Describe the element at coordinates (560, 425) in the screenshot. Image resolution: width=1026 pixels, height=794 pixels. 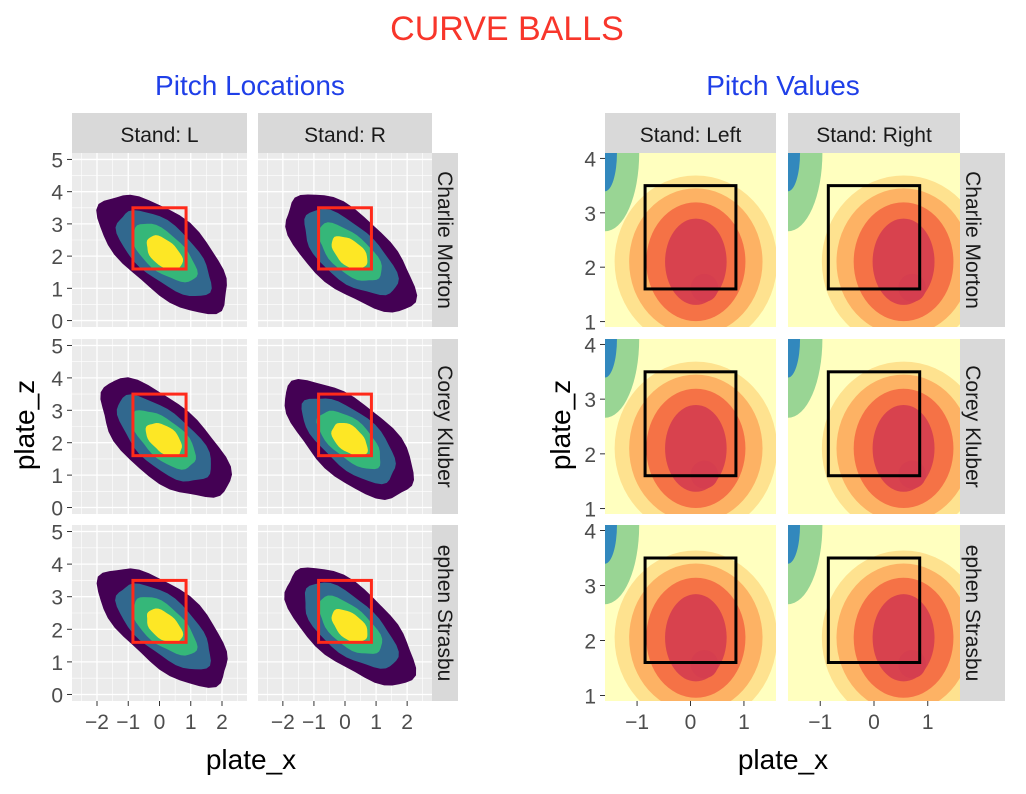
I see `right-ylabel: plate_z` at that location.